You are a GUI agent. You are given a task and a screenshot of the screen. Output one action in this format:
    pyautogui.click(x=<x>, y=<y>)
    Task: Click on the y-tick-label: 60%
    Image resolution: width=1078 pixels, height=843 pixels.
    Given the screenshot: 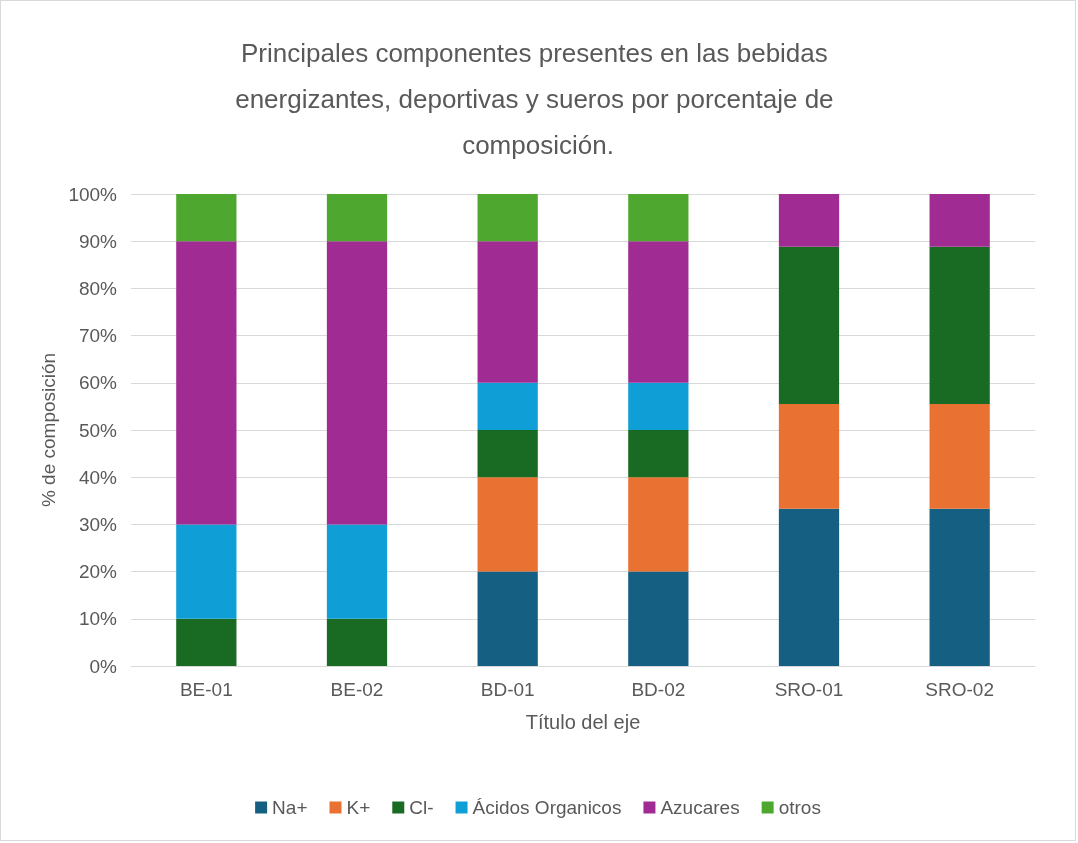 What is the action you would take?
    pyautogui.click(x=98, y=383)
    